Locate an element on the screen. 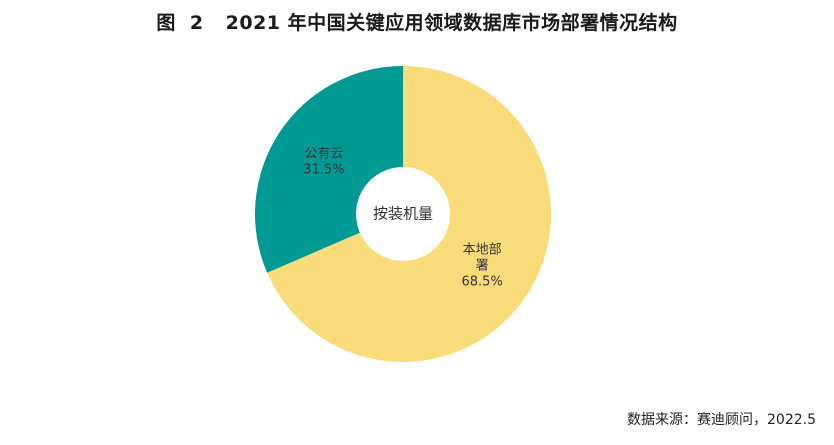 Image resolution: width=834 pixels, height=445 pixels. slice-category-label: 公有云 is located at coordinates (323, 153).